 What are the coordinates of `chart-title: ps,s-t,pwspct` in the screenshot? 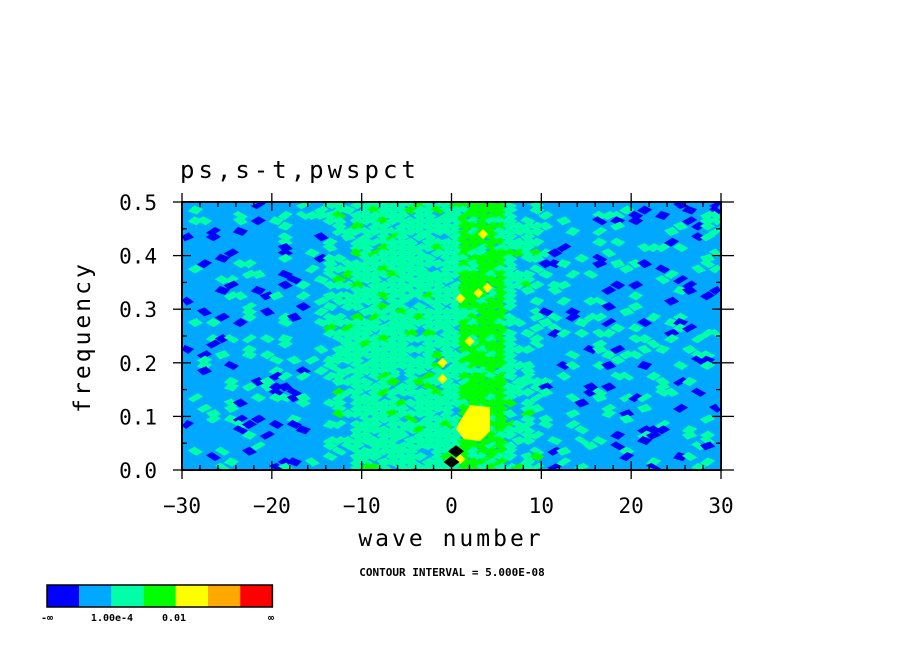 It's located at (300, 170).